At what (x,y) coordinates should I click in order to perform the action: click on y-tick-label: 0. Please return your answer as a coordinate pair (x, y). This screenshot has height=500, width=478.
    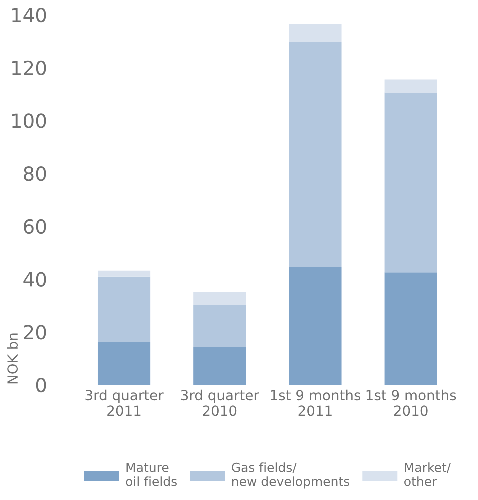
    Looking at the image, I should click on (41, 385).